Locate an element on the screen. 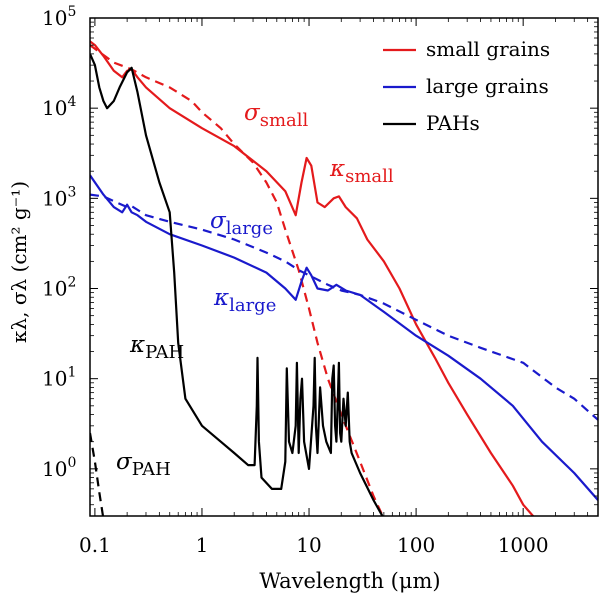  annotation-0: σsmall is located at coordinates (276, 115).